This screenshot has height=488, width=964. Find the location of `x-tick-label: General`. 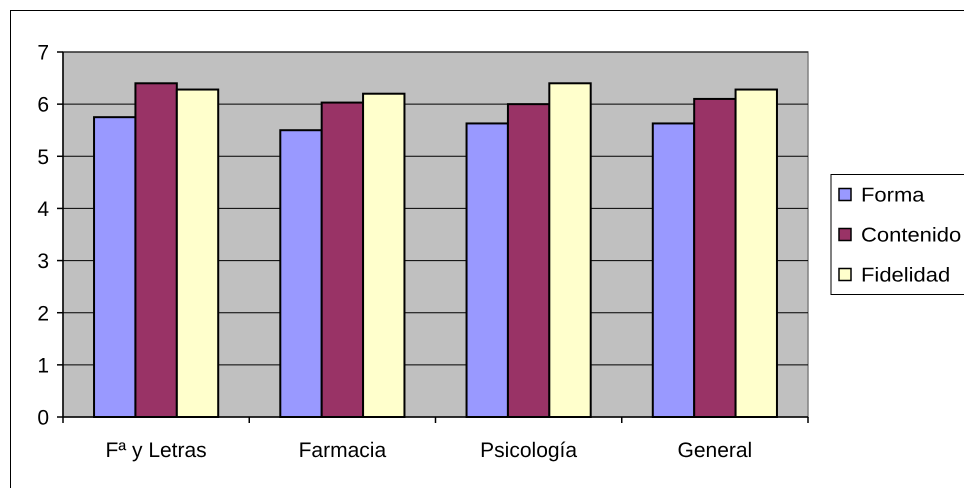

x-tick-label: General is located at coordinates (715, 450).